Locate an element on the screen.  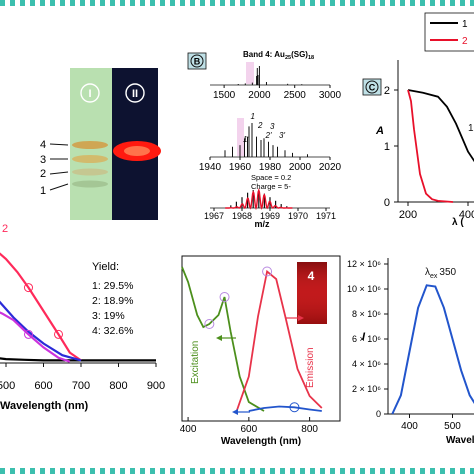
ms-mid-peak-label: 2 is located at coordinates (260, 125).